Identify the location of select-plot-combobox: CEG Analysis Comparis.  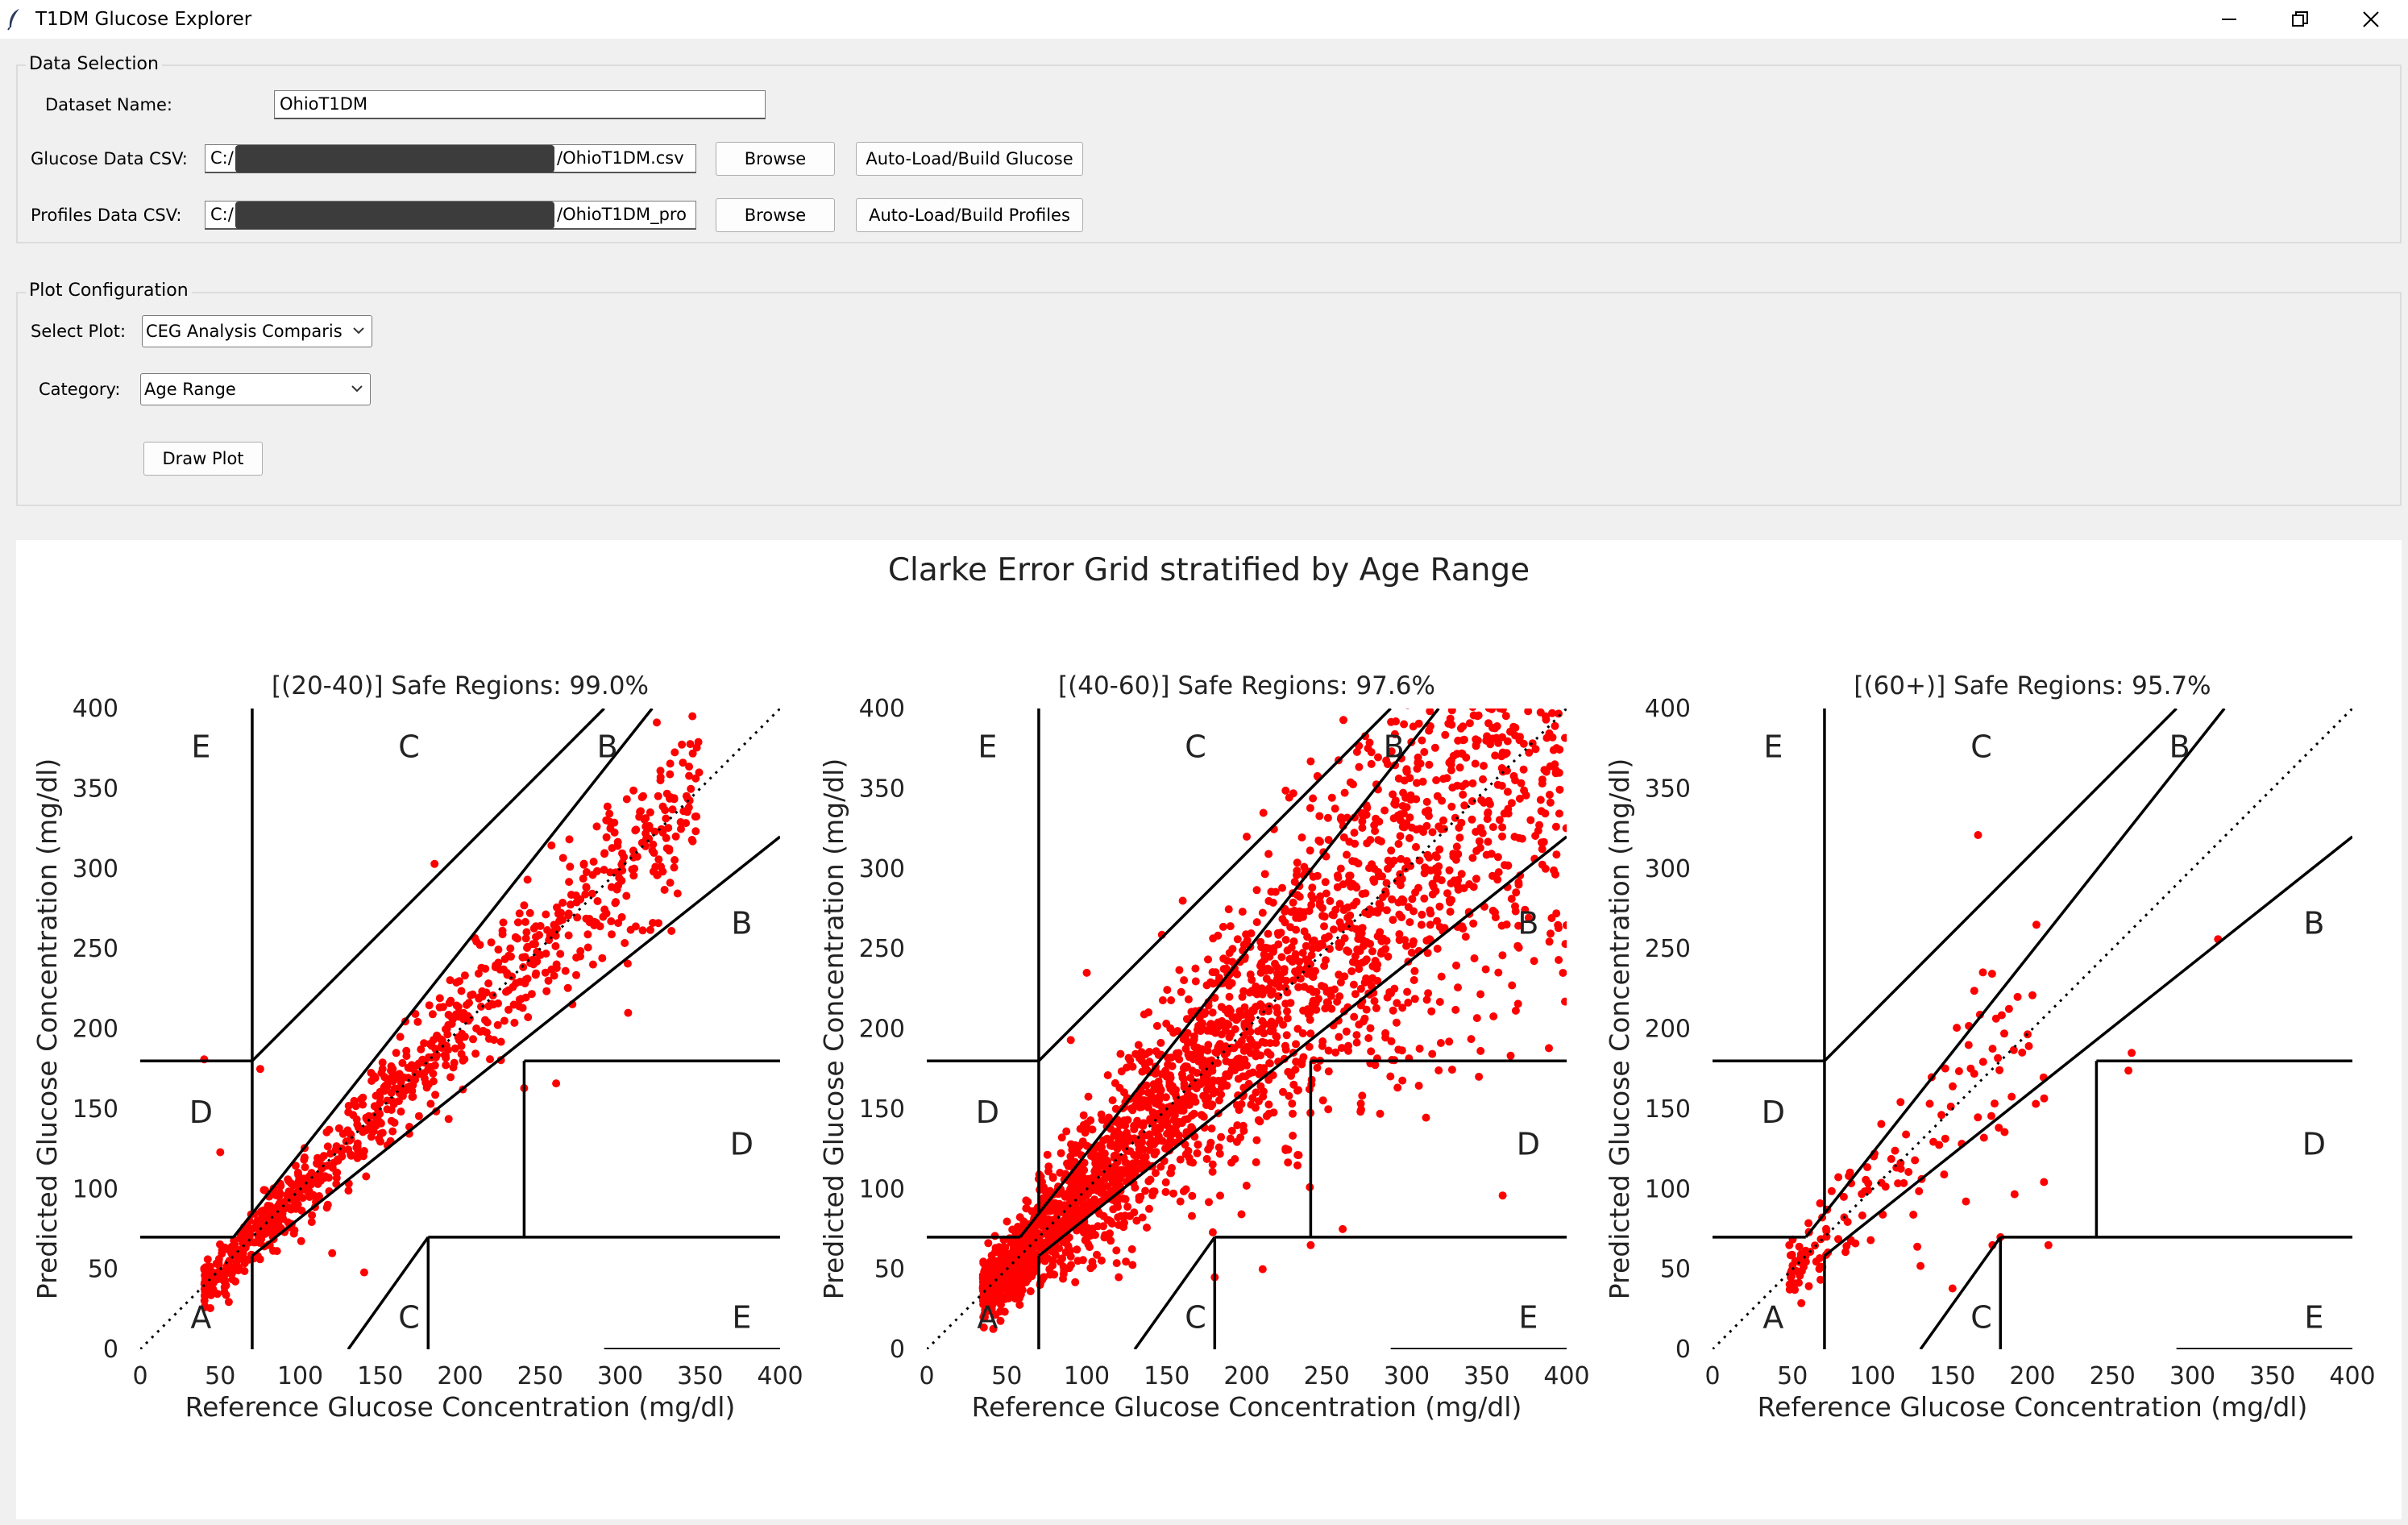
(257, 331).